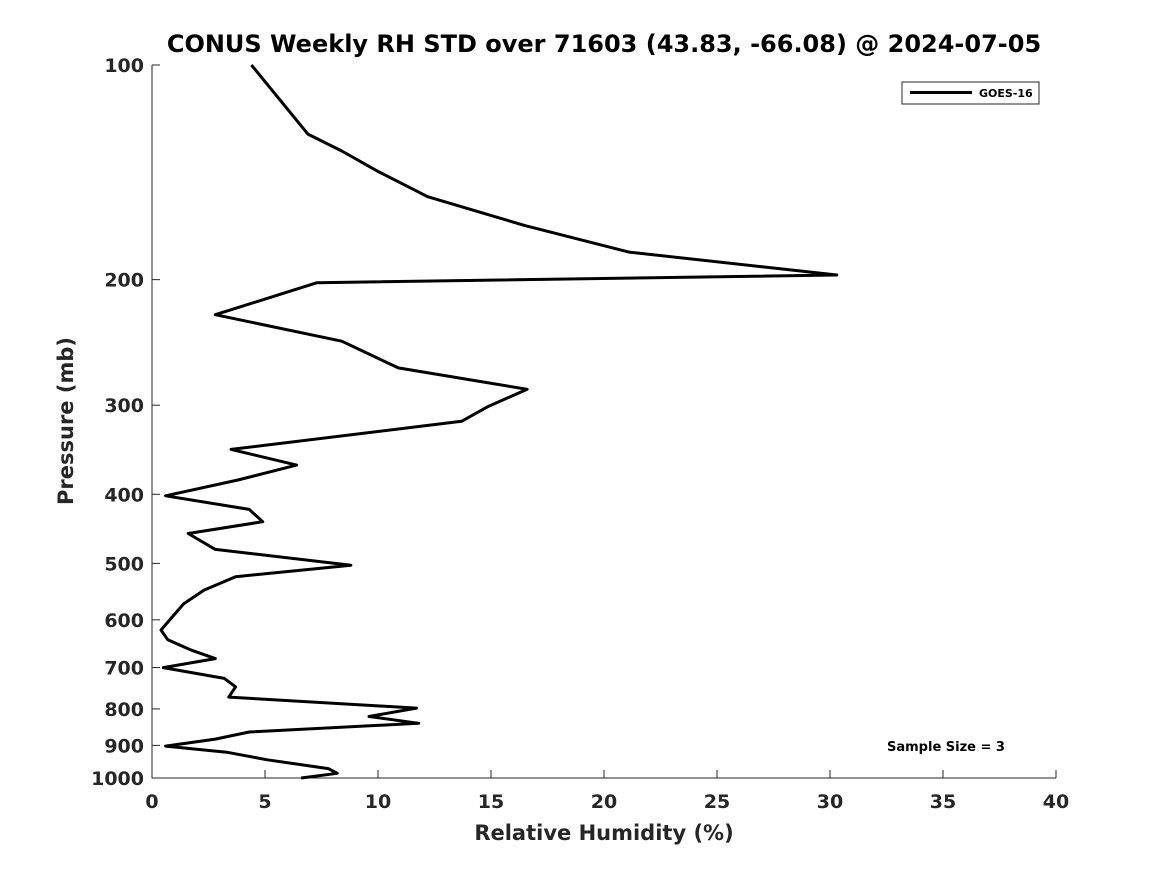 This screenshot has height=875, width=1167. I want to click on x-tick-label: 40, so click(1056, 802).